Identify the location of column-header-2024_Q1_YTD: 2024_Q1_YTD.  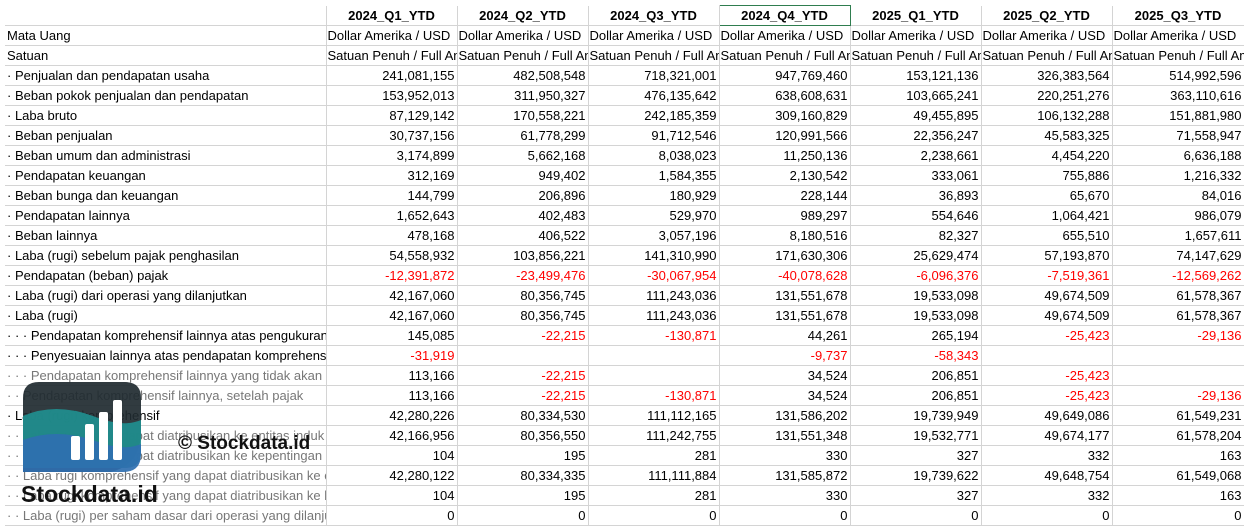
(392, 15).